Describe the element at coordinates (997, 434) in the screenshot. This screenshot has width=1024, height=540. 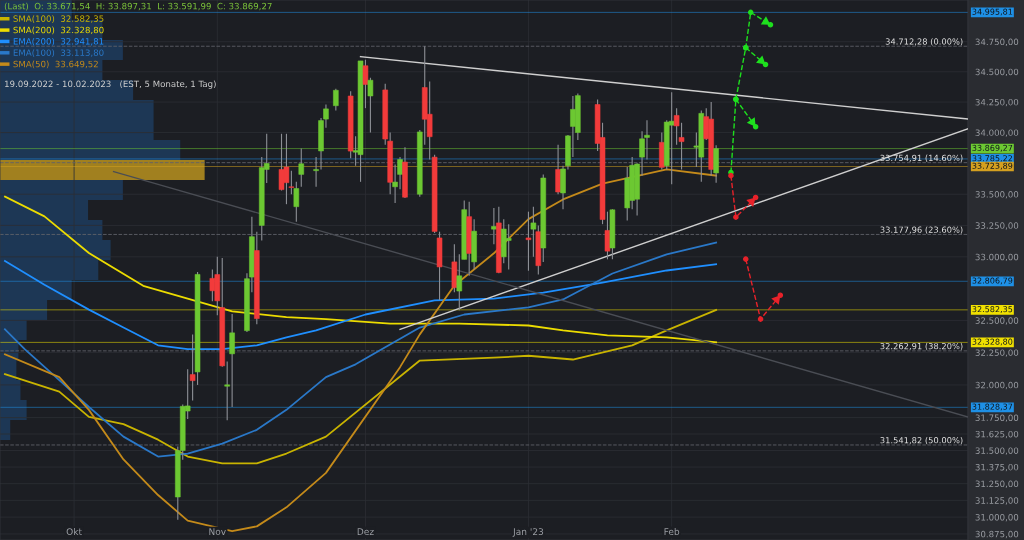
I see `y-tick-label: 31.625,00` at that location.